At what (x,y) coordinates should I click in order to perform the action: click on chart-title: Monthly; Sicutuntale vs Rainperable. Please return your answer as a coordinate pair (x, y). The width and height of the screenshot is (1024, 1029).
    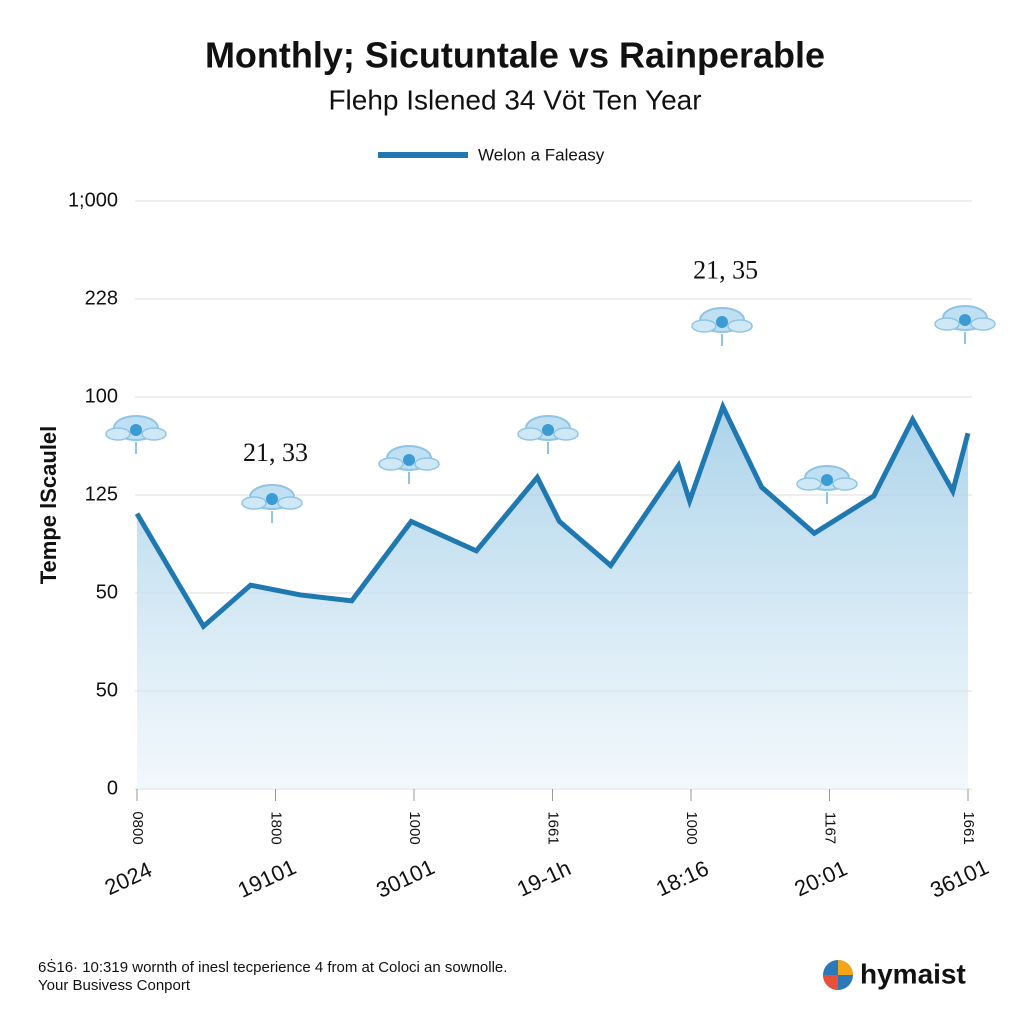
    Looking at the image, I should click on (515, 55).